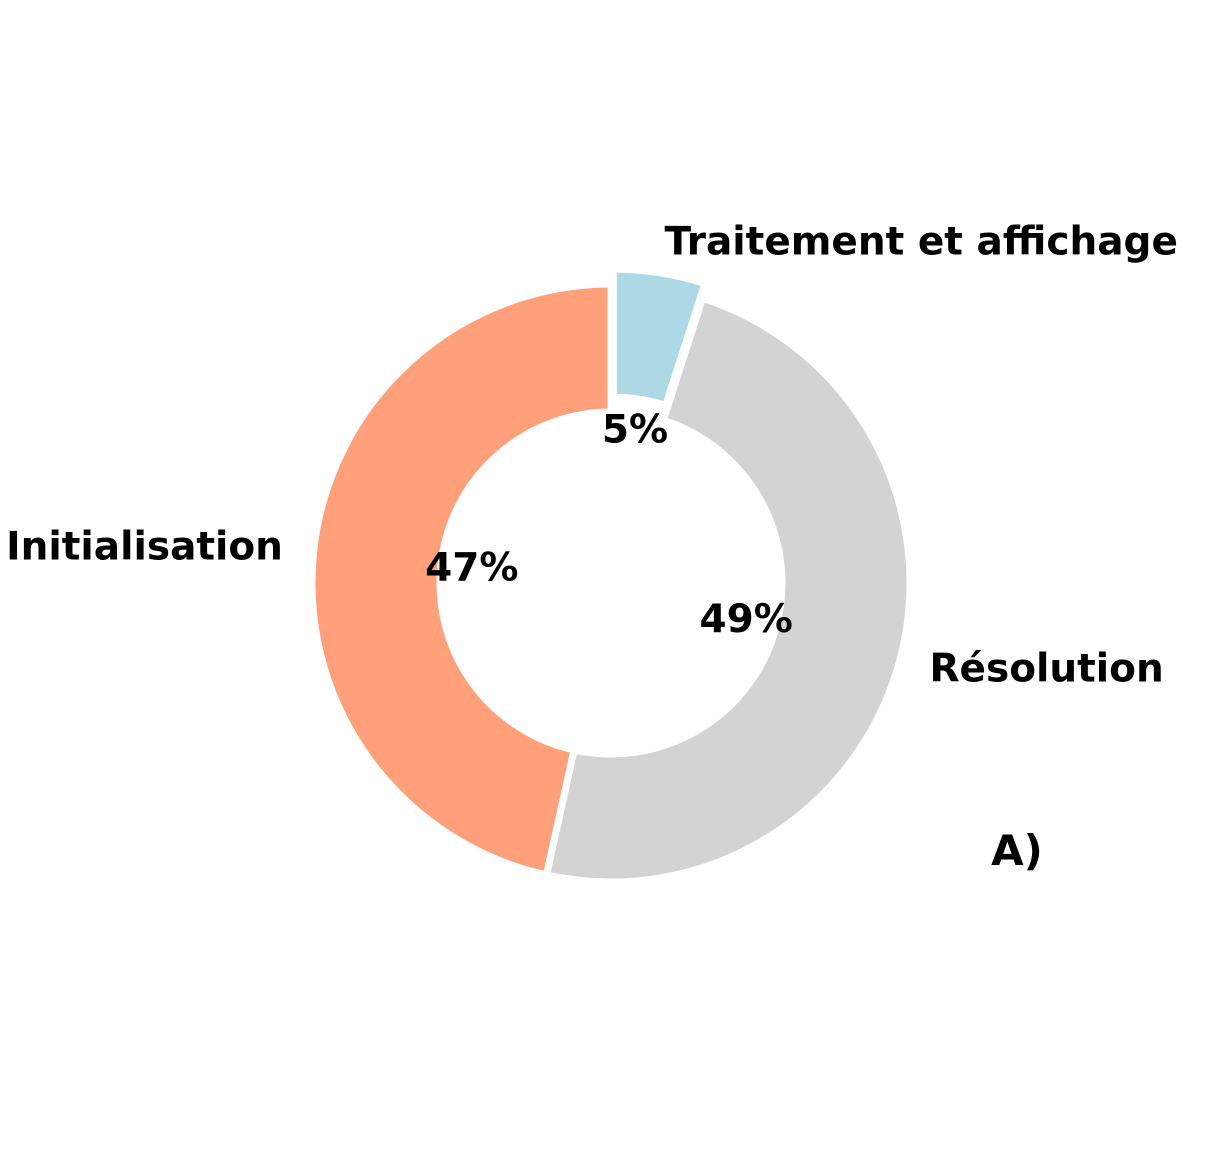  Describe the element at coordinates (144, 547) in the screenshot. I see `category-label-2: Initialisation` at that location.